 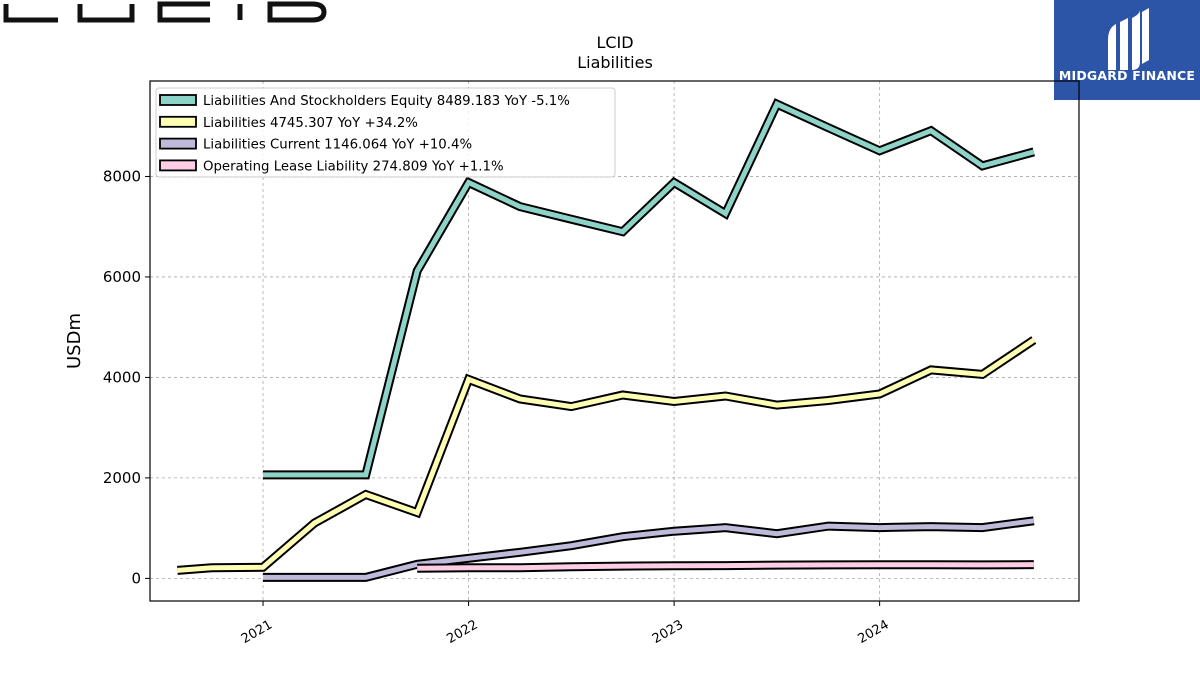 What do you see at coordinates (257, 632) in the screenshot?
I see `x-tick-label: 2021` at bounding box center [257, 632].